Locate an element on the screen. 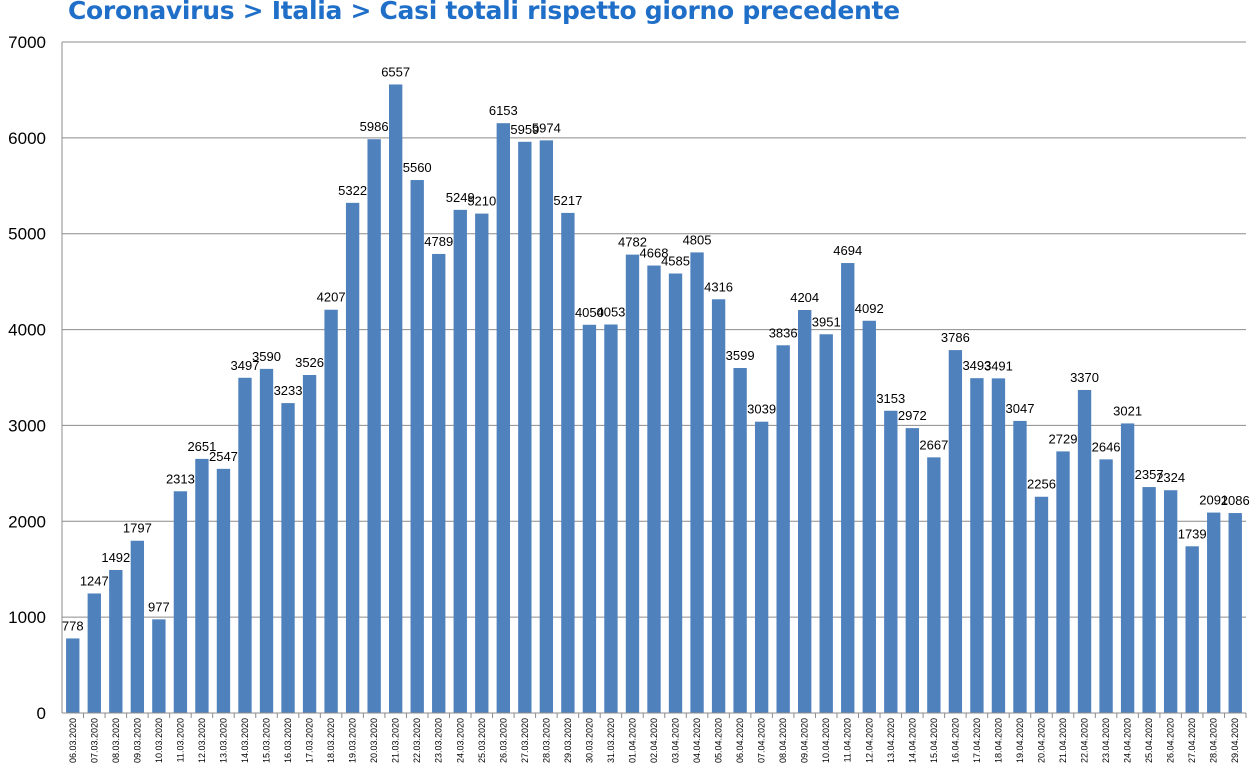 The width and height of the screenshot is (1258, 783). data-label: 3590 is located at coordinates (266, 356).